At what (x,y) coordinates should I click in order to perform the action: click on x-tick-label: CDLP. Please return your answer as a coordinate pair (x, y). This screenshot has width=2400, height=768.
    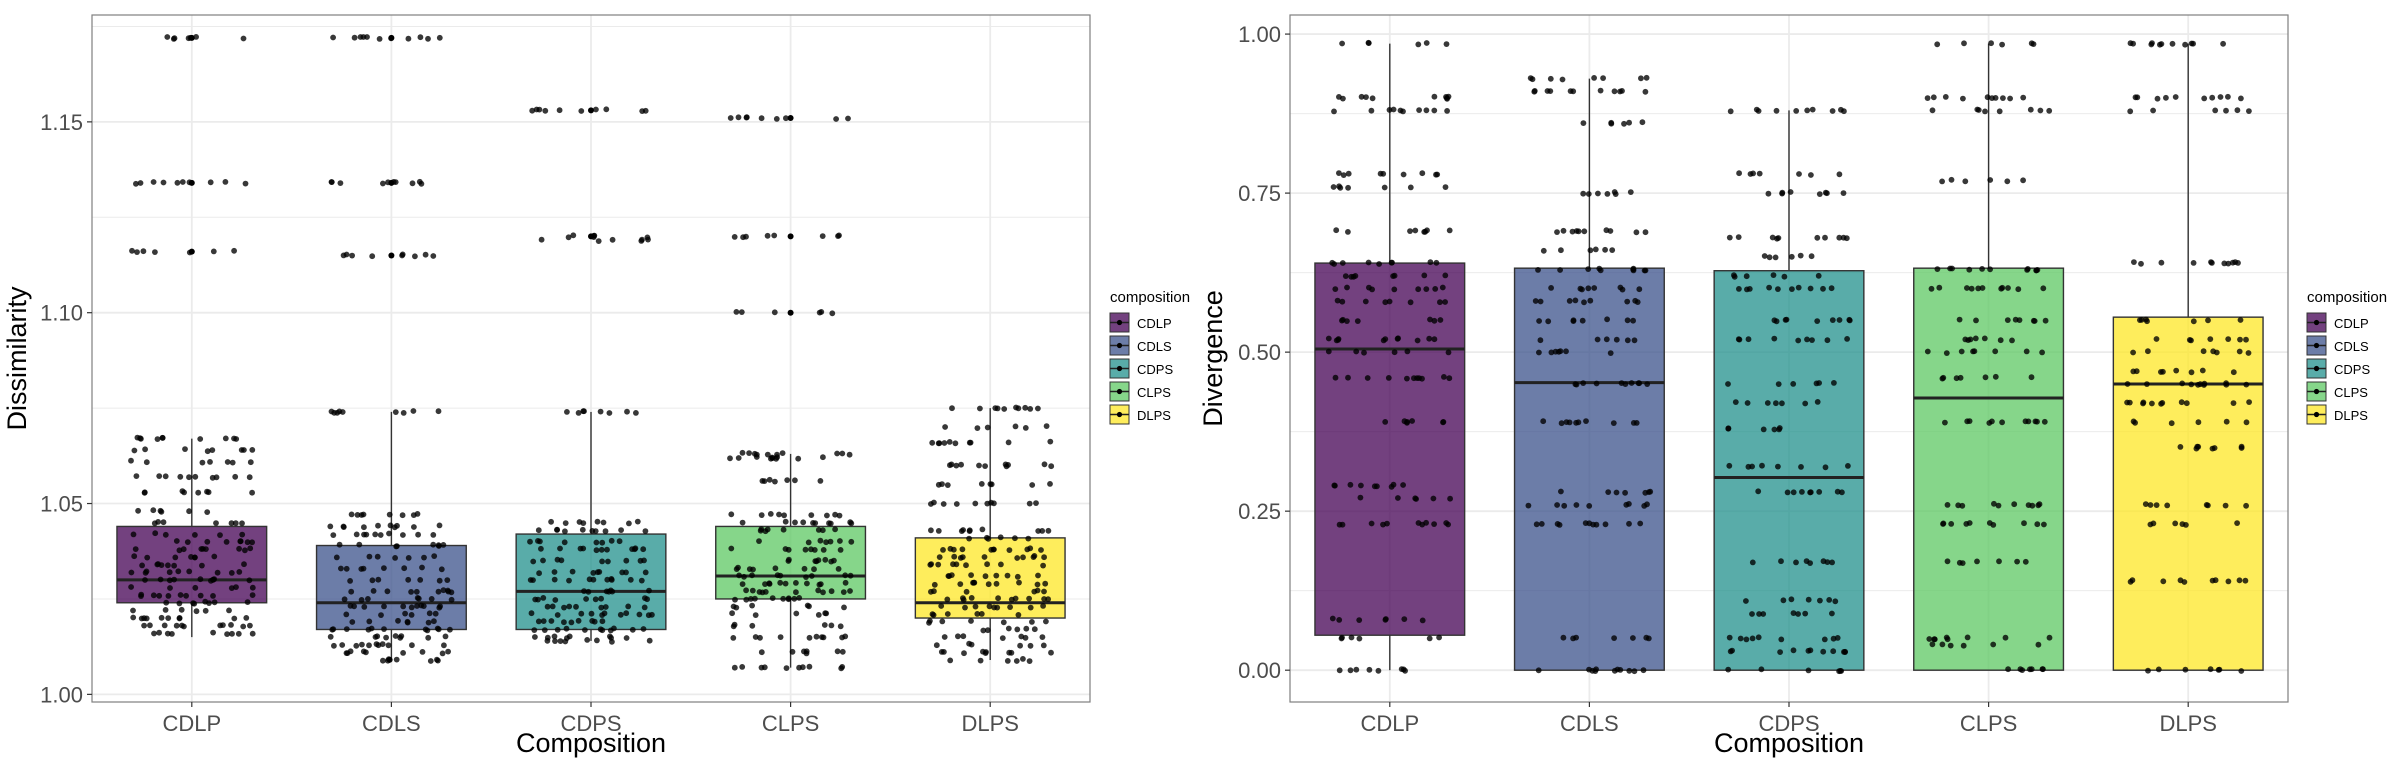
    Looking at the image, I should click on (191, 723).